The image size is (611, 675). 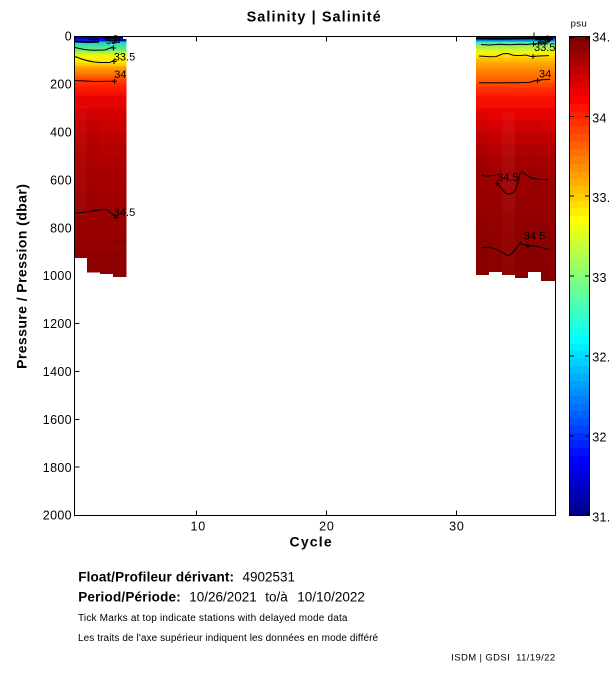 What do you see at coordinates (314, 17) in the screenshot?
I see `svg-text: Salinity | Salinité` at bounding box center [314, 17].